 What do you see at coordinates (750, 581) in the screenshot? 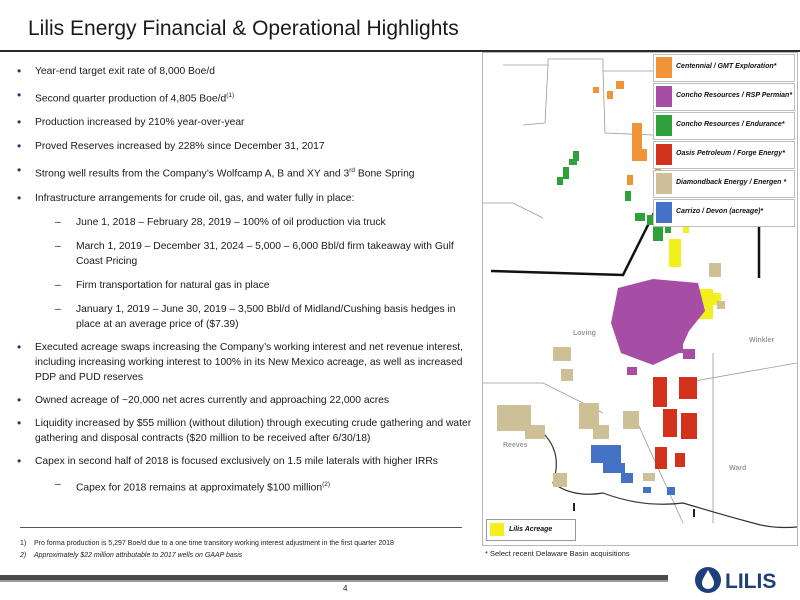
I see `logo-wordmark: LILIS` at bounding box center [750, 581].